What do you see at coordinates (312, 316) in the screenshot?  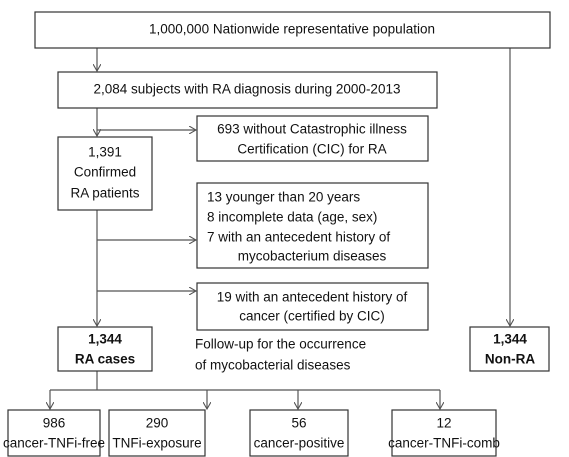 I see `node-text: cancer (certified by CIC)` at bounding box center [312, 316].